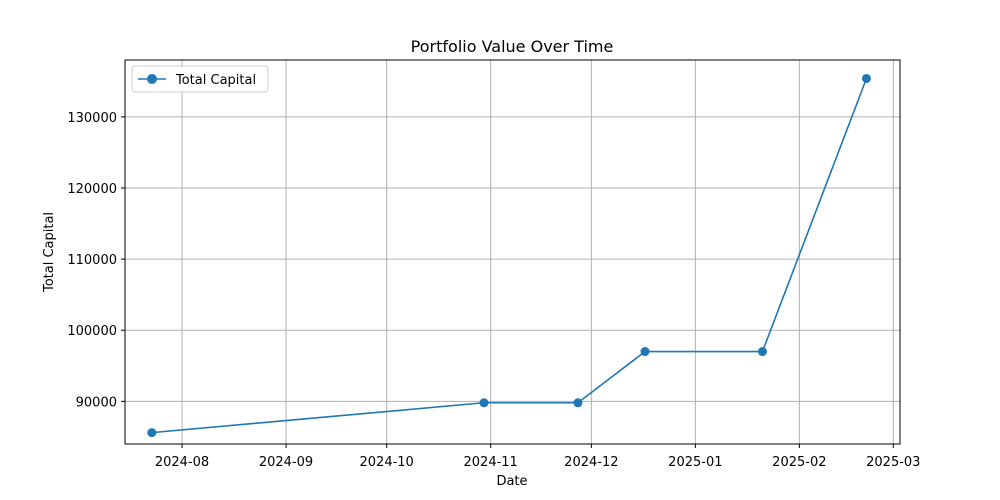  Describe the element at coordinates (92, 331) in the screenshot. I see `y-tick-label: 100000` at that location.